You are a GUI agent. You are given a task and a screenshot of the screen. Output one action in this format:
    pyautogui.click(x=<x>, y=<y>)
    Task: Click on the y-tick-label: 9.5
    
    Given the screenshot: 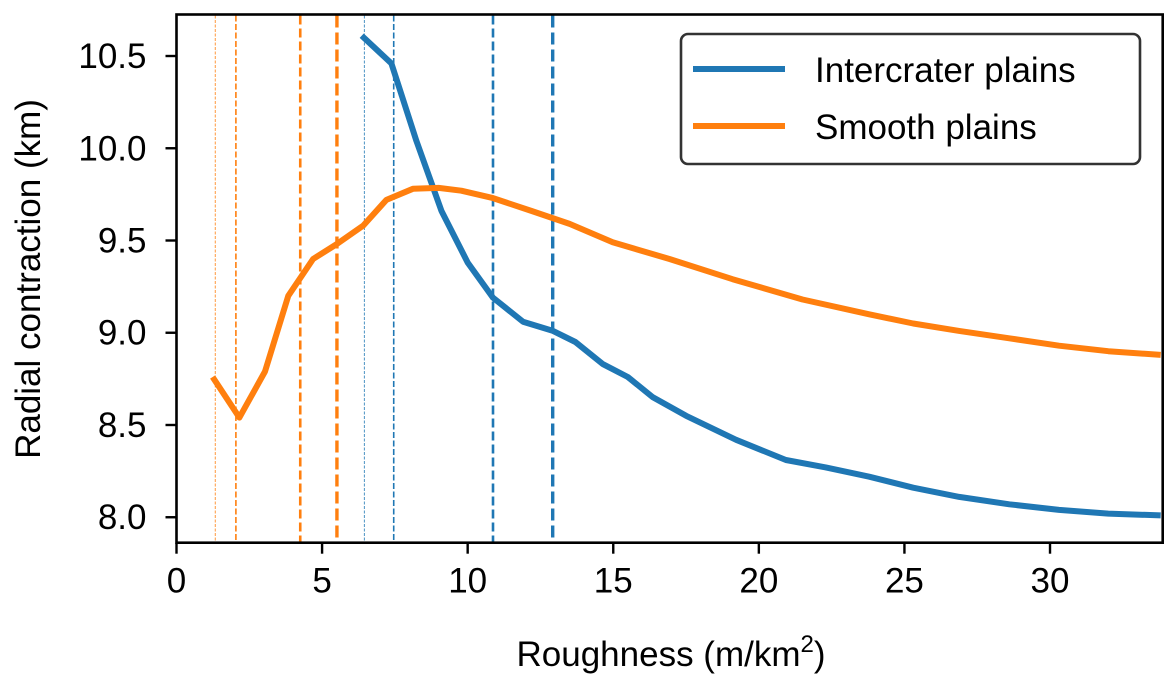 What is the action you would take?
    pyautogui.click(x=122, y=241)
    